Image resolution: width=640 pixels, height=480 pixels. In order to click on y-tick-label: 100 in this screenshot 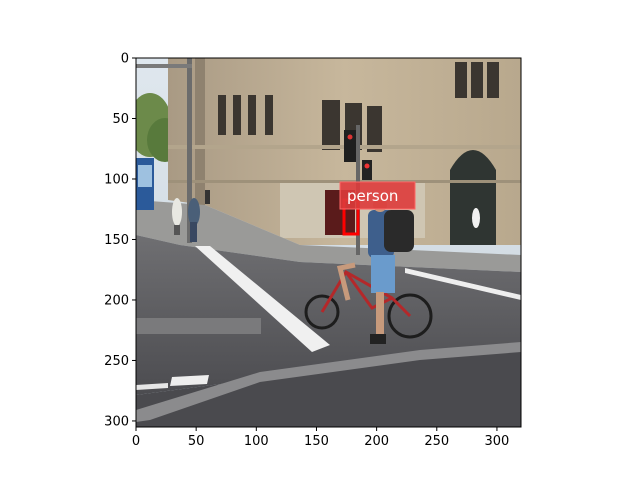, I will do `click(116, 179)`.